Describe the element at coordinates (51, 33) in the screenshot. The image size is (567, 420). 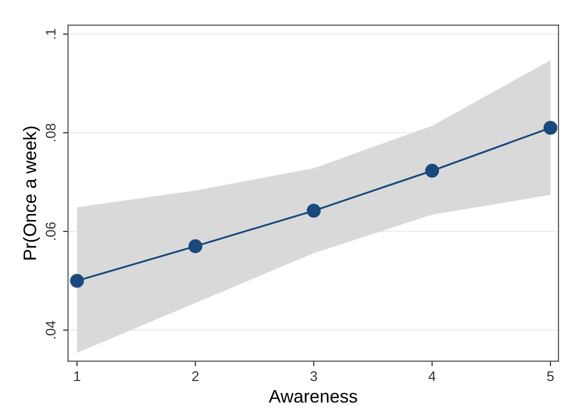
I see `y-tick-label: .1` at that location.